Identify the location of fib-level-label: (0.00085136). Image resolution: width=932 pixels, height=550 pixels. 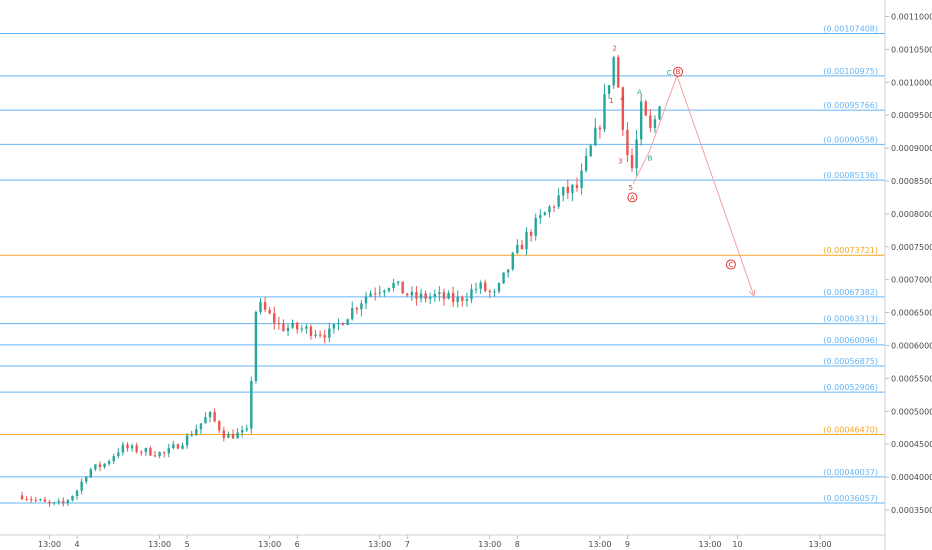
(850, 175).